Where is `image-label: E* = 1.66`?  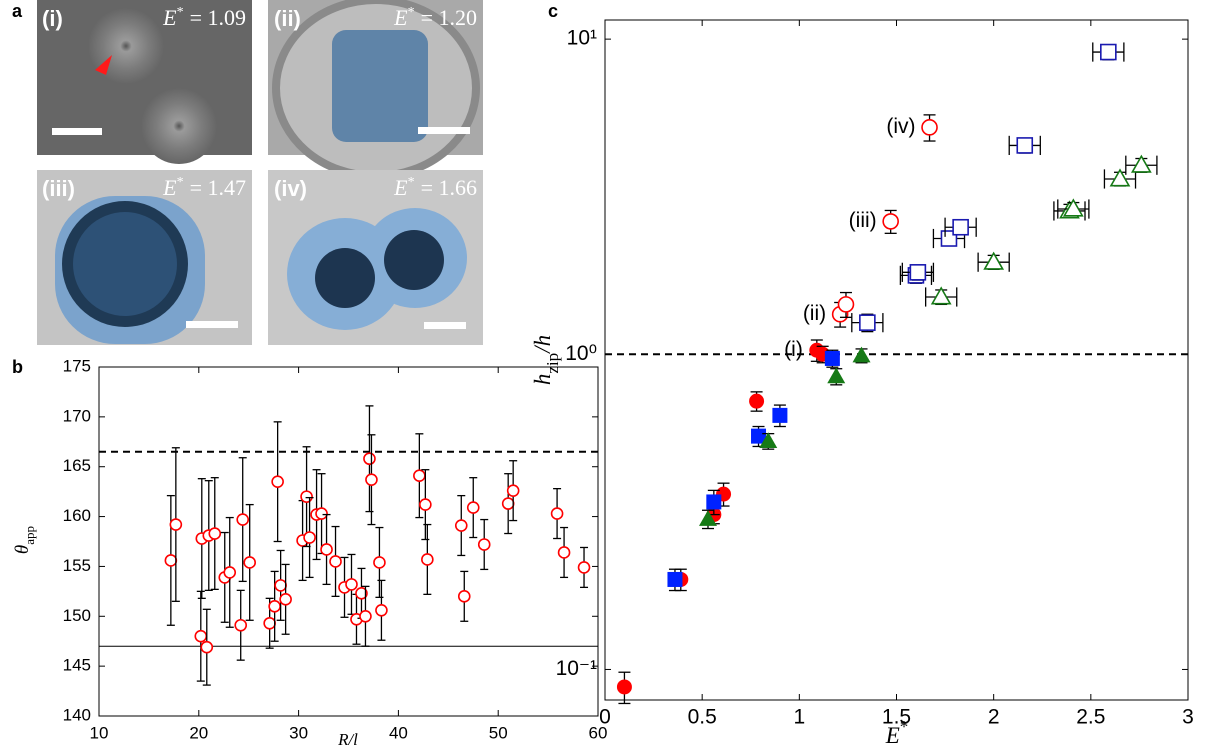
image-label: E* = 1.66 is located at coordinates (435, 187).